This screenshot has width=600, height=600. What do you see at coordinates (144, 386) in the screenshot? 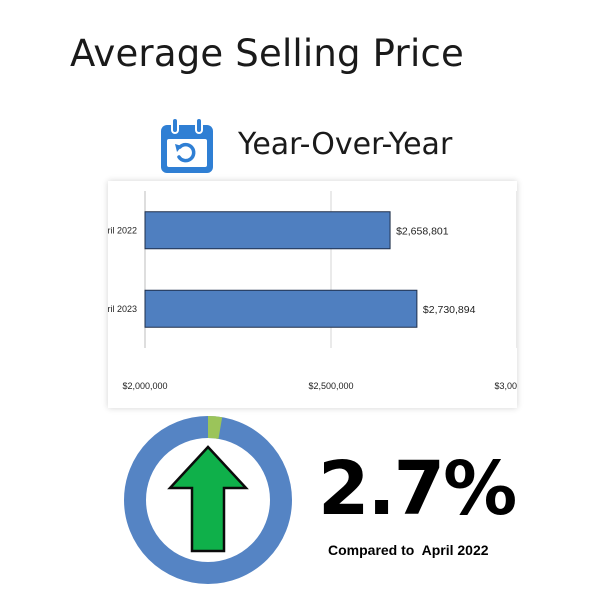
I see `x-tick-label: $2,000,000` at bounding box center [144, 386].